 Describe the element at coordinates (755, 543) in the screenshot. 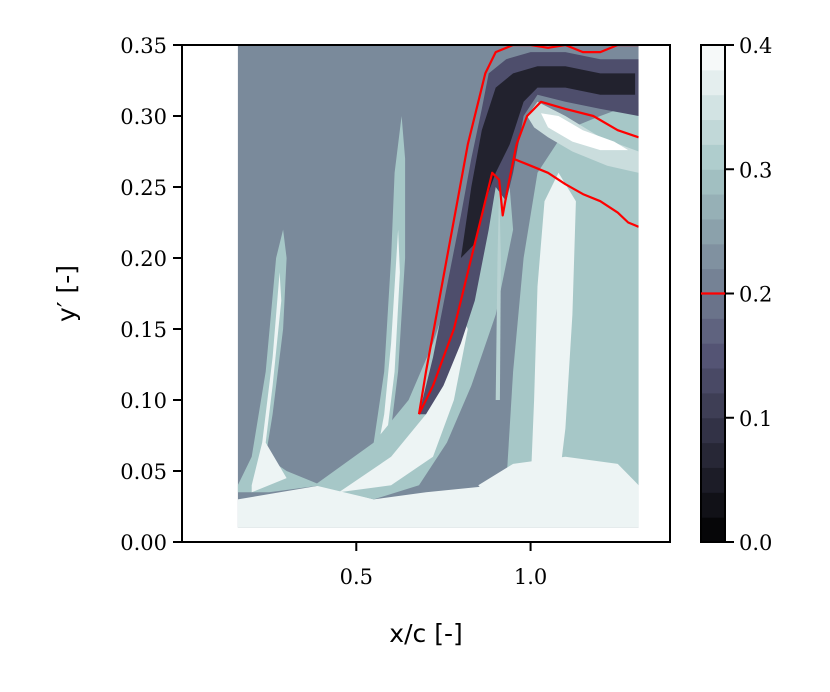

I see `colorbar-tick-label: 0.0` at that location.